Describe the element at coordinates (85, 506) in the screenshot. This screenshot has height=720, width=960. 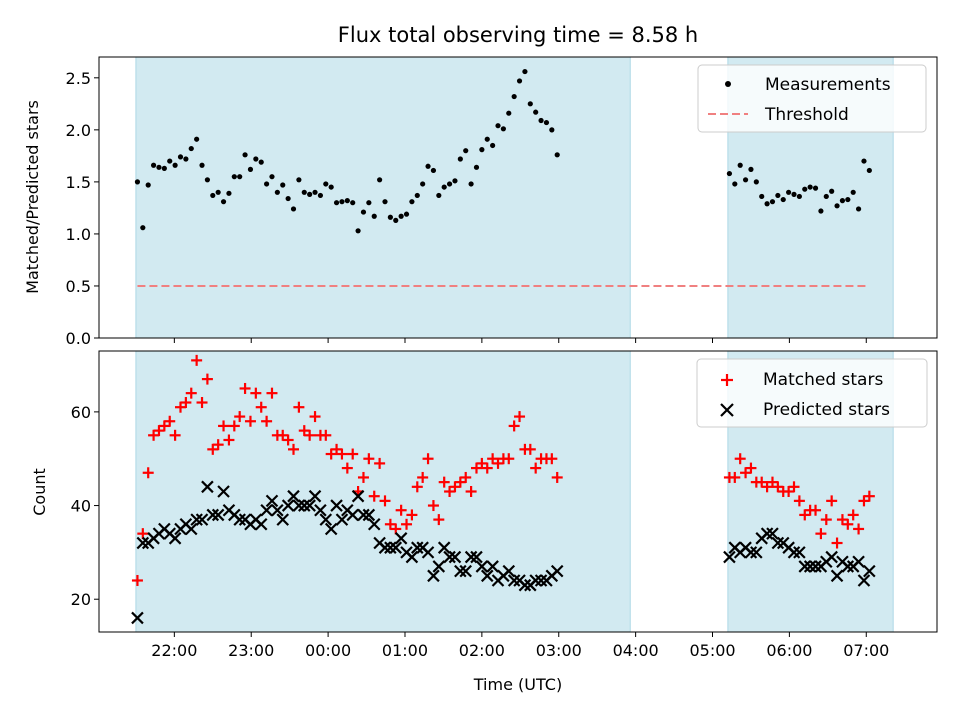
I see `bottom-y-ticks: 20 40 60` at that location.